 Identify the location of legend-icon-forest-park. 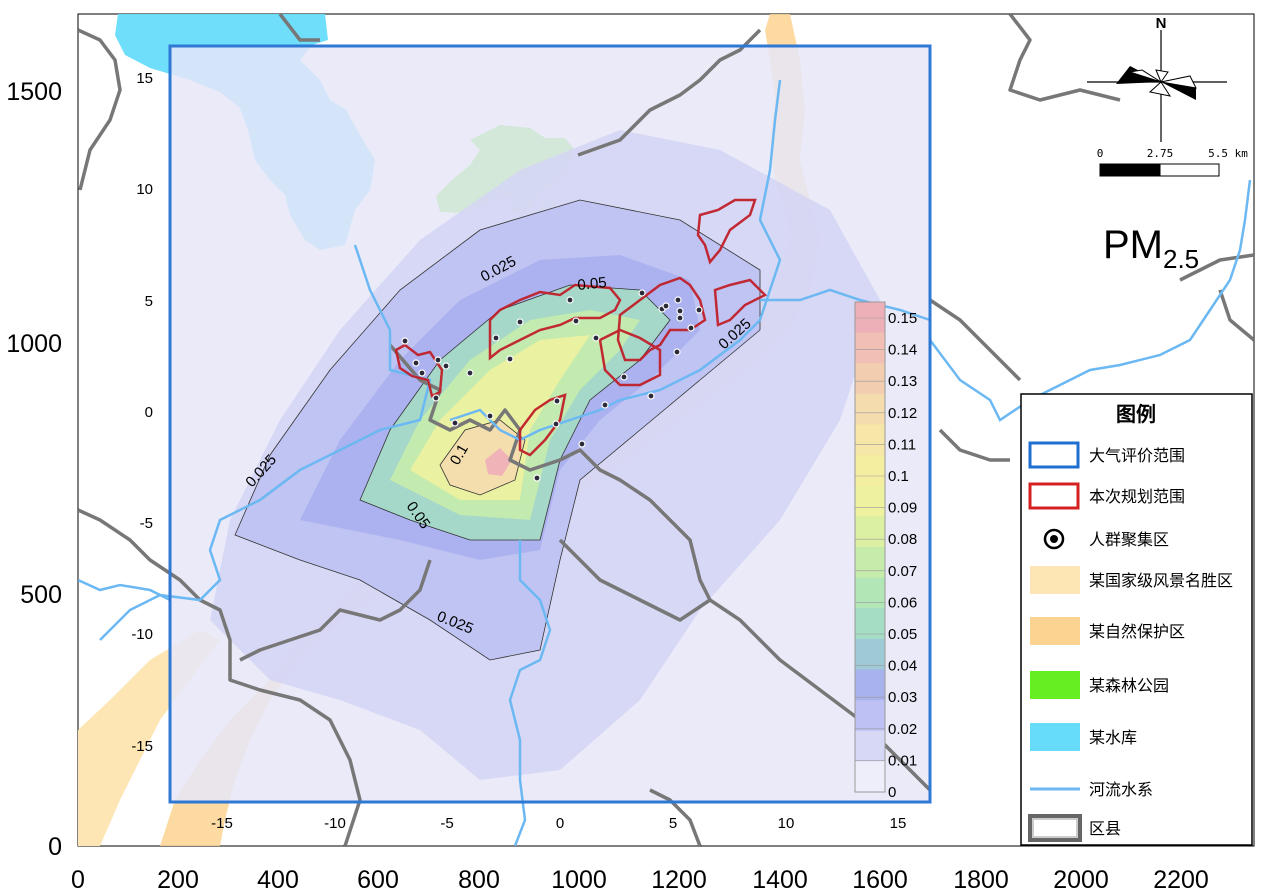
(1055, 685).